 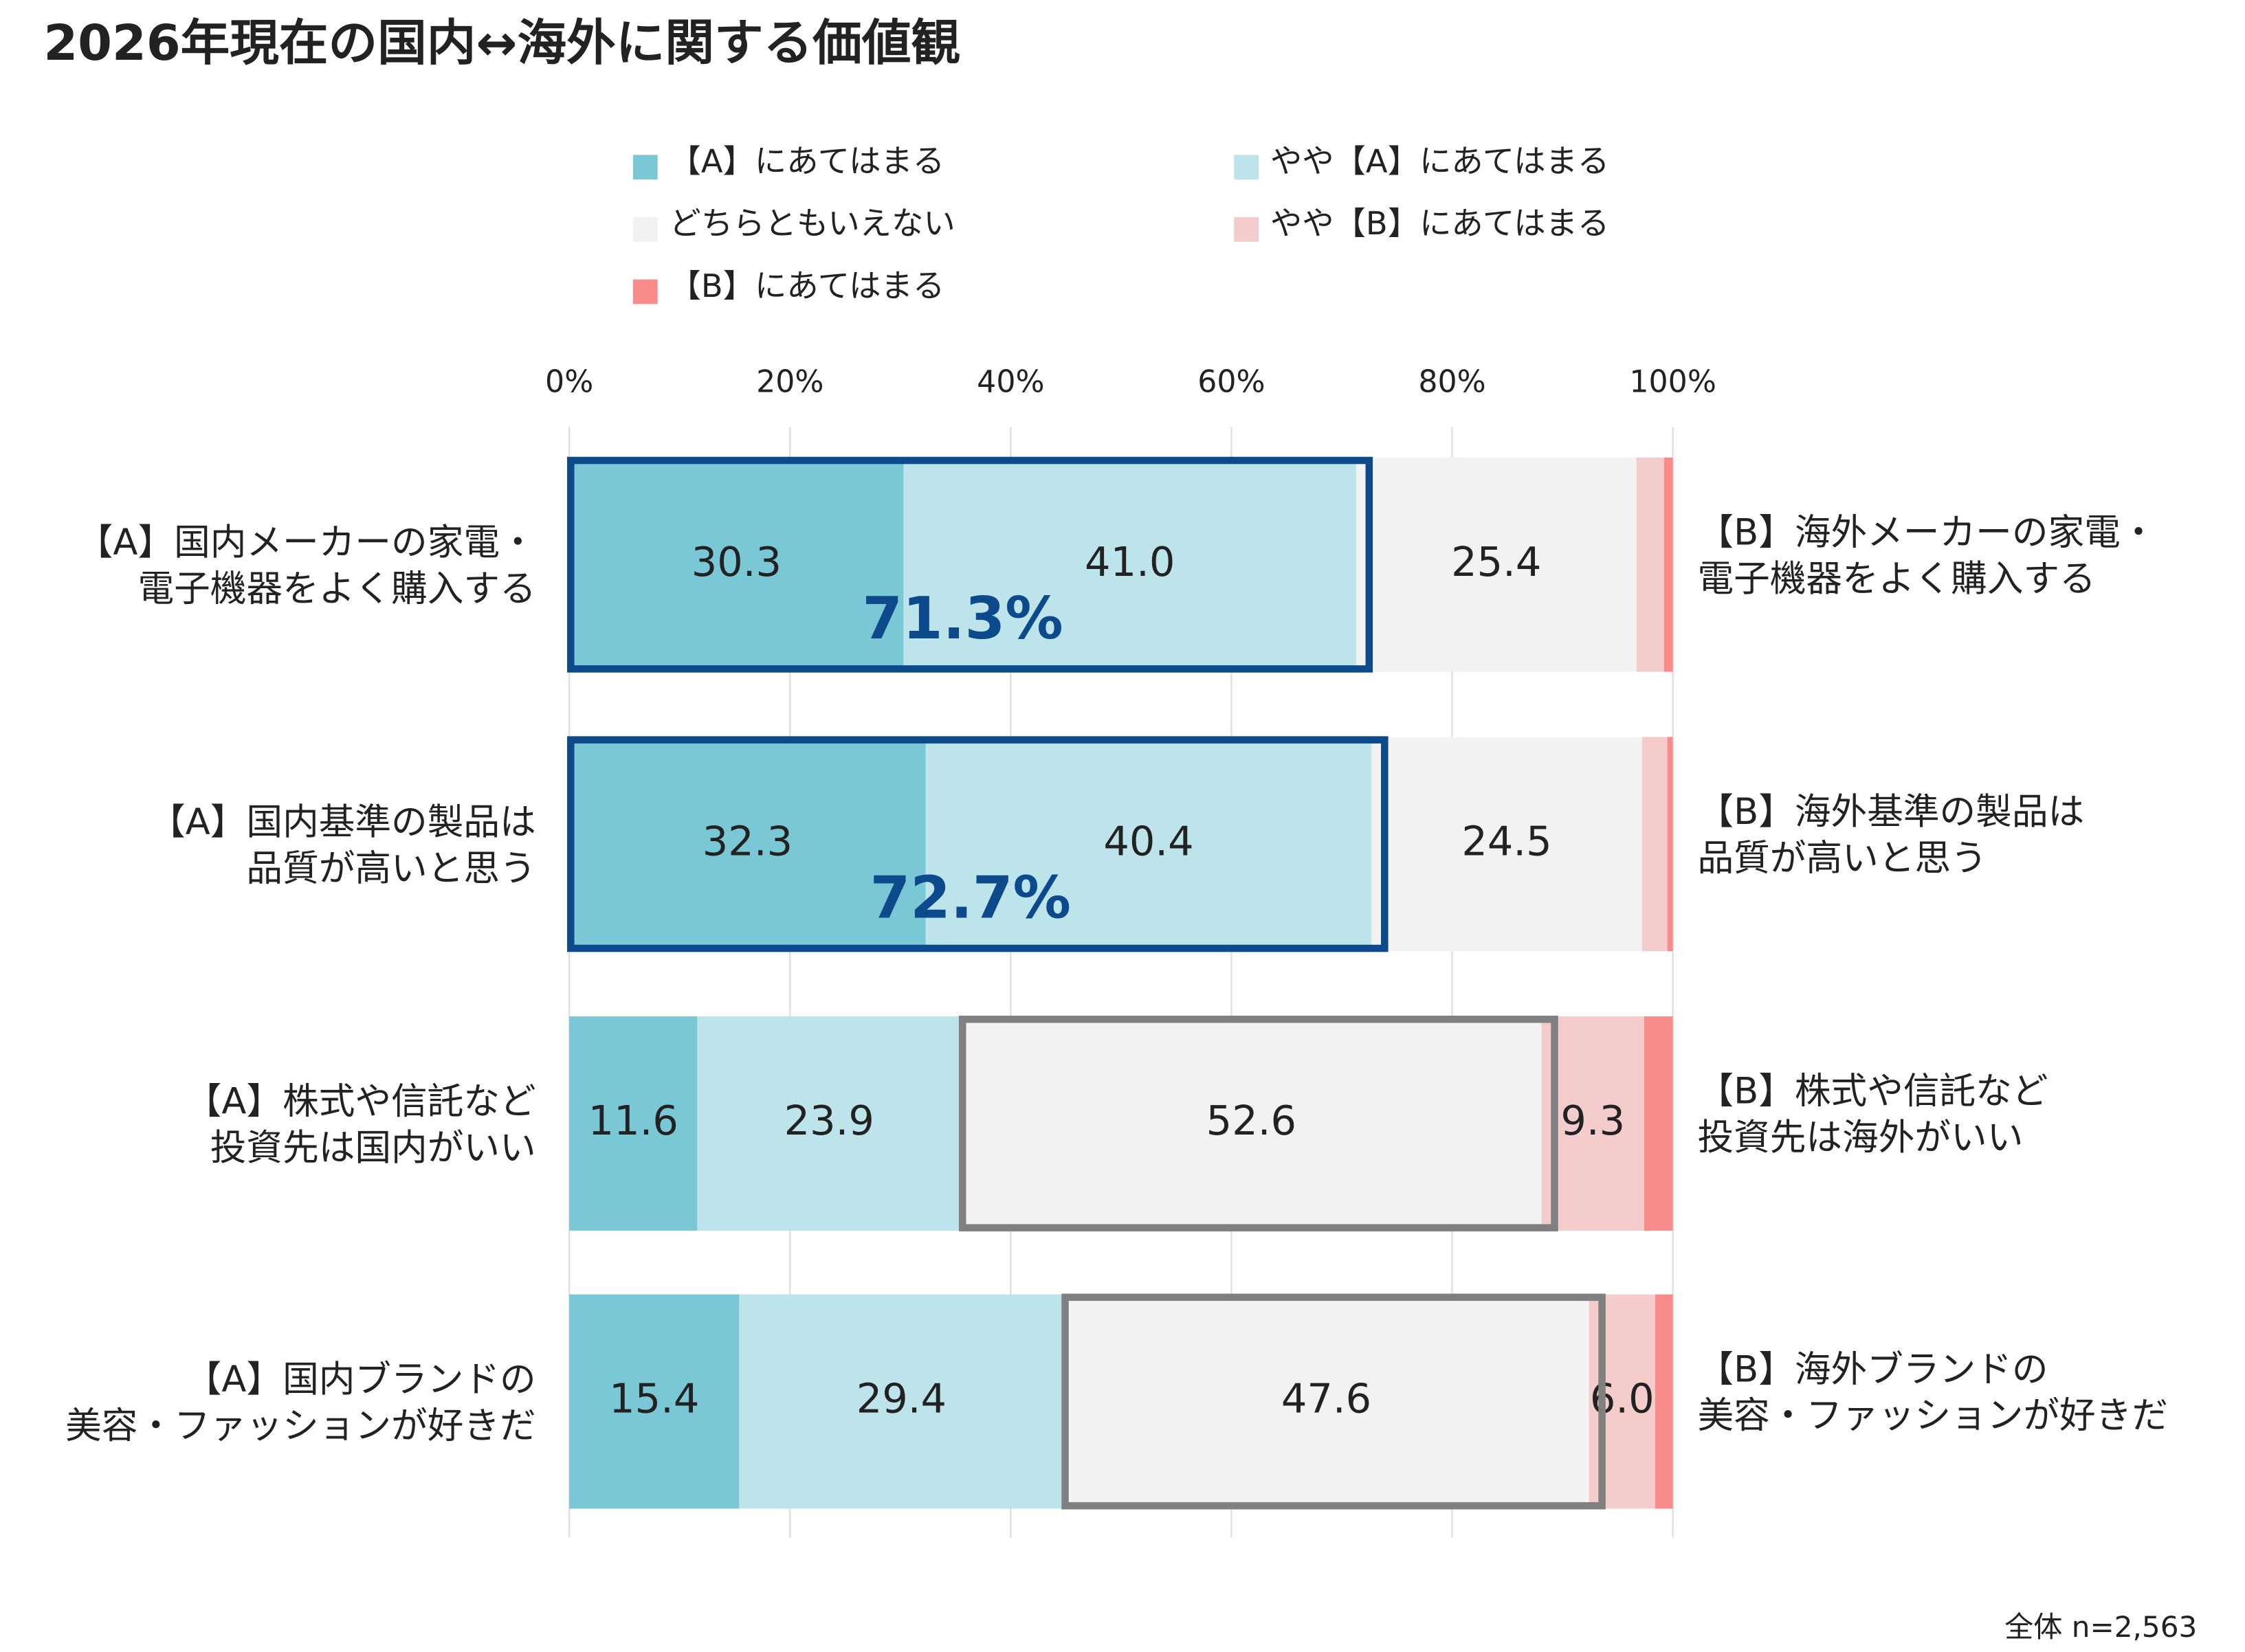 What do you see at coordinates (1672, 381) in the screenshot?
I see `x-tick-label: 100%` at bounding box center [1672, 381].